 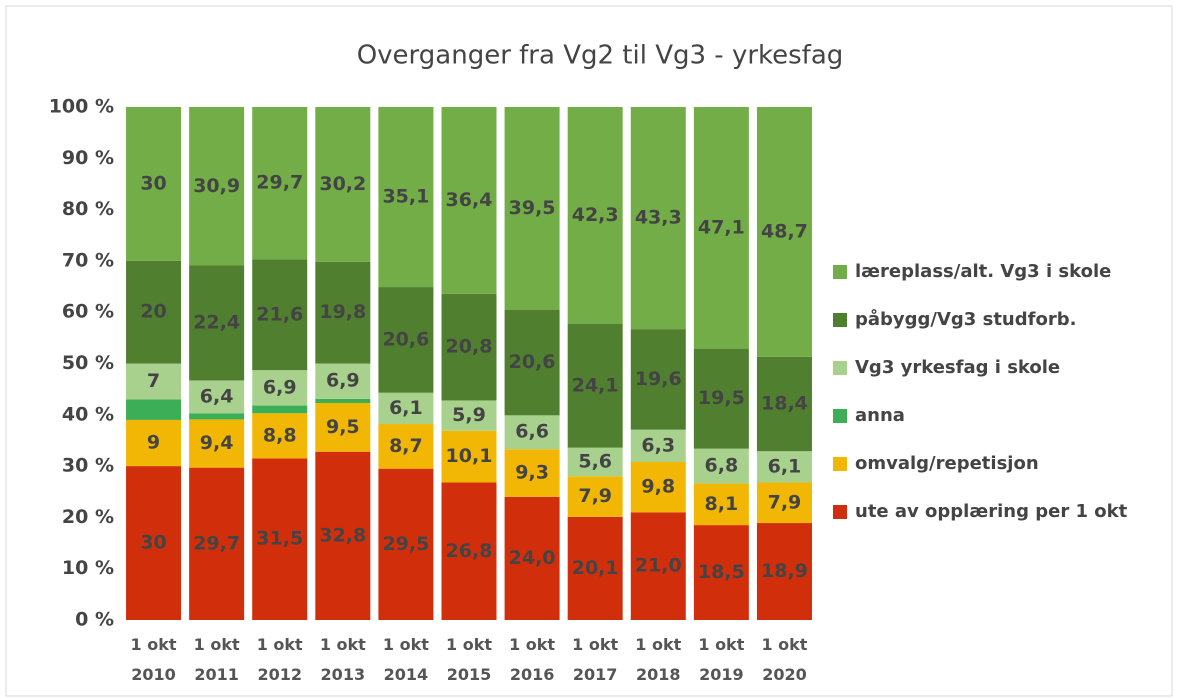 I want to click on data-label: 6,1, so click(x=785, y=466).